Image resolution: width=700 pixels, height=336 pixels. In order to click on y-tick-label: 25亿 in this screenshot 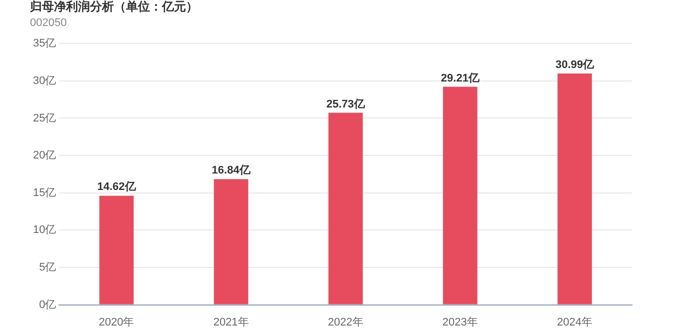, I will do `click(44, 118)`.